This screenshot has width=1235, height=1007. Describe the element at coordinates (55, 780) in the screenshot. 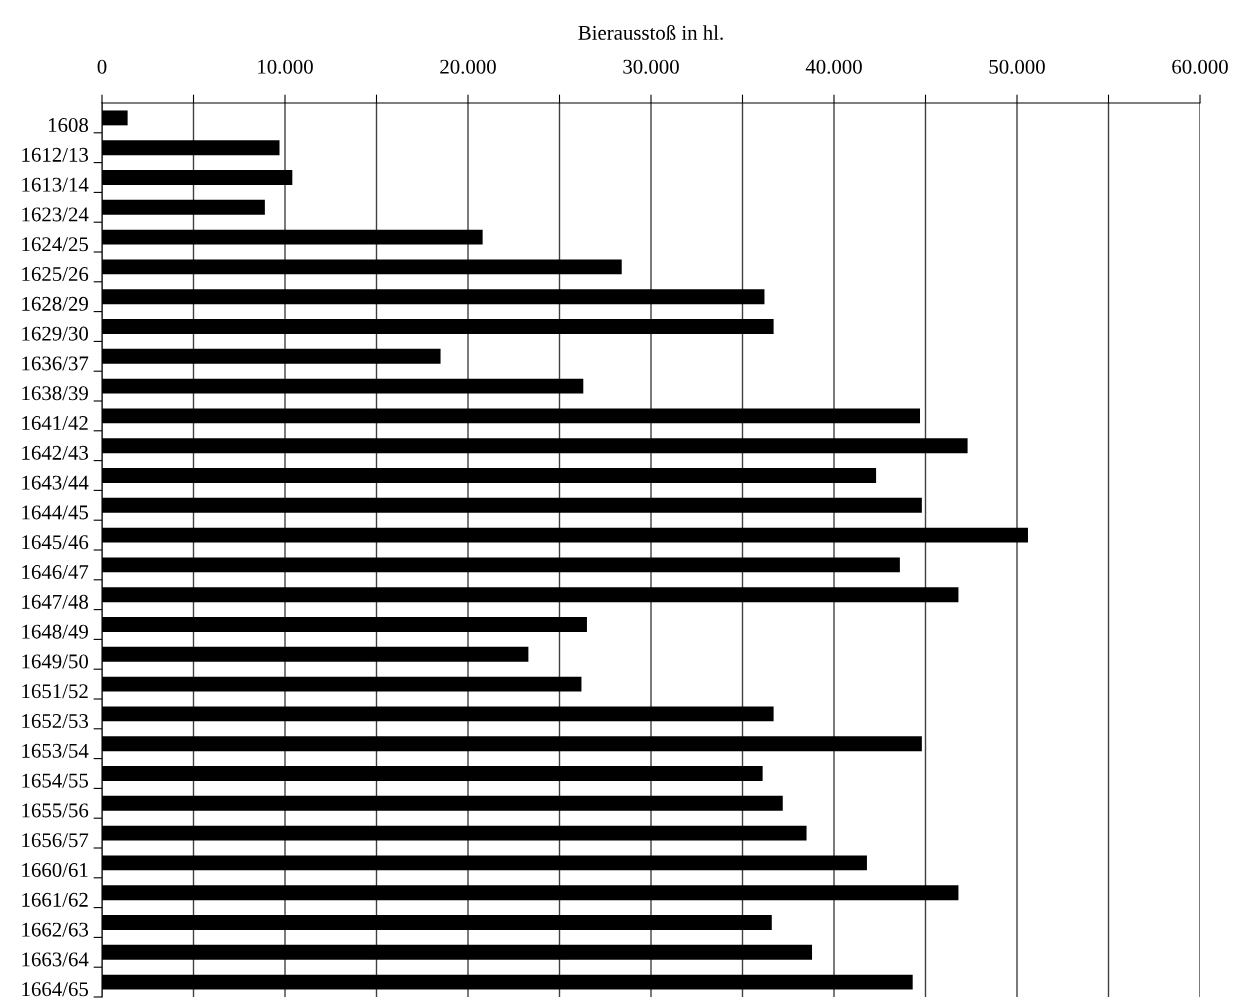

I see `y-tick-label: 1654/55` at that location.